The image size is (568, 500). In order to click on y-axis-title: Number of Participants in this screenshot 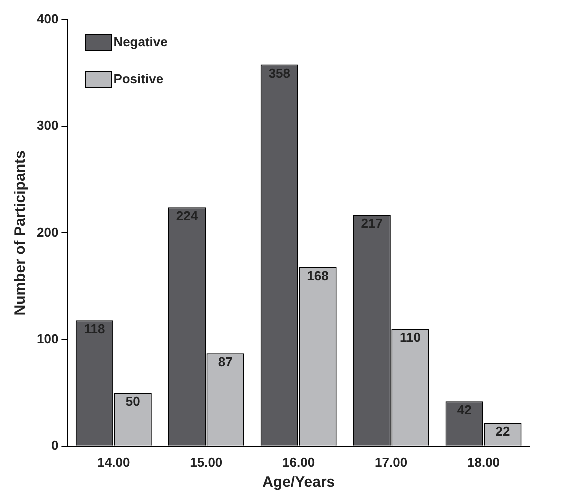, I will do `click(21, 233)`.